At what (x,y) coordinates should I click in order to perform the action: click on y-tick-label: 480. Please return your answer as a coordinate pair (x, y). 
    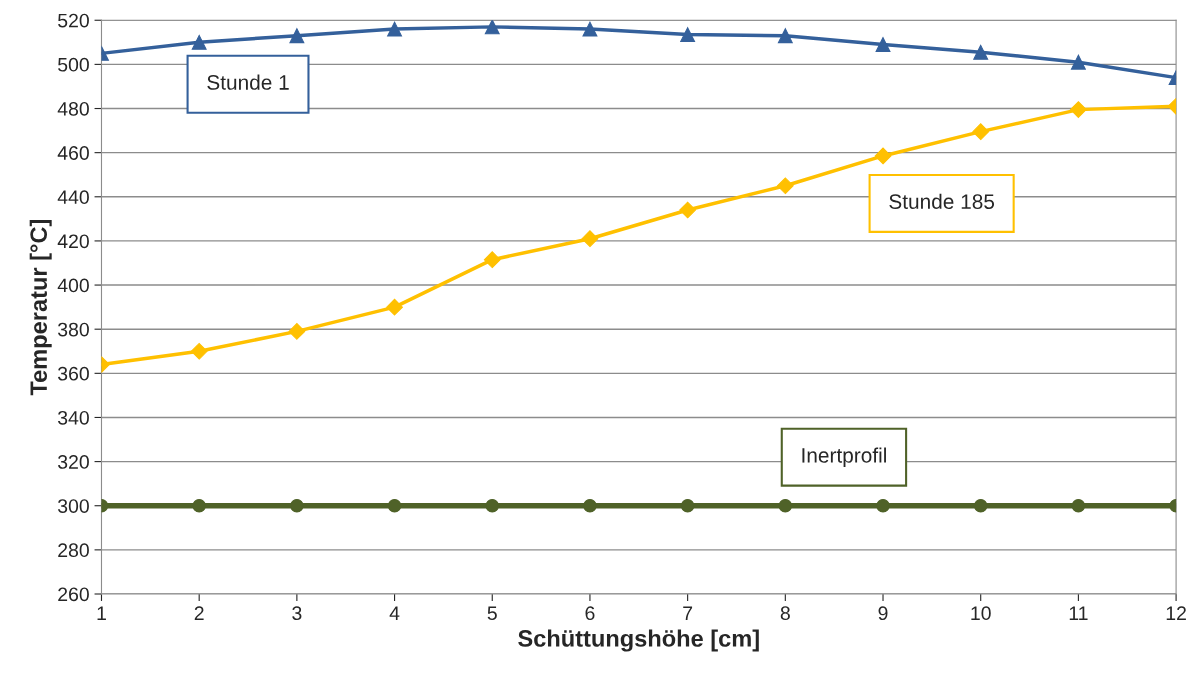
    Looking at the image, I should click on (73, 108).